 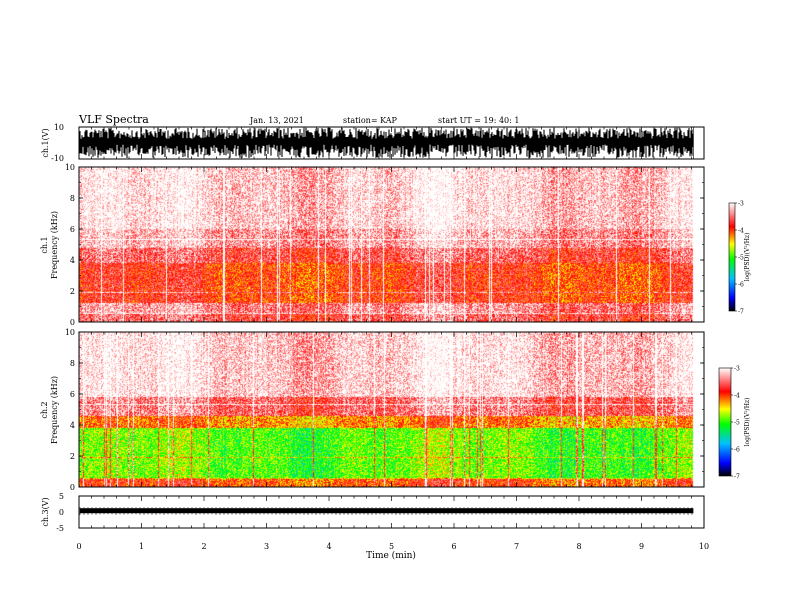 What do you see at coordinates (45, 142) in the screenshot?
I see `ch1-waveform-ylabel: ch.1(V)` at bounding box center [45, 142].